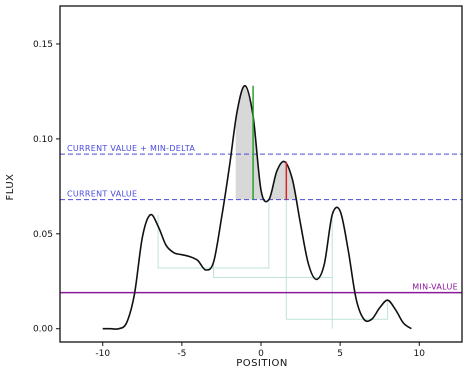  What do you see at coordinates (181, 354) in the screenshot?
I see `x-tick-label: -5` at bounding box center [181, 354].